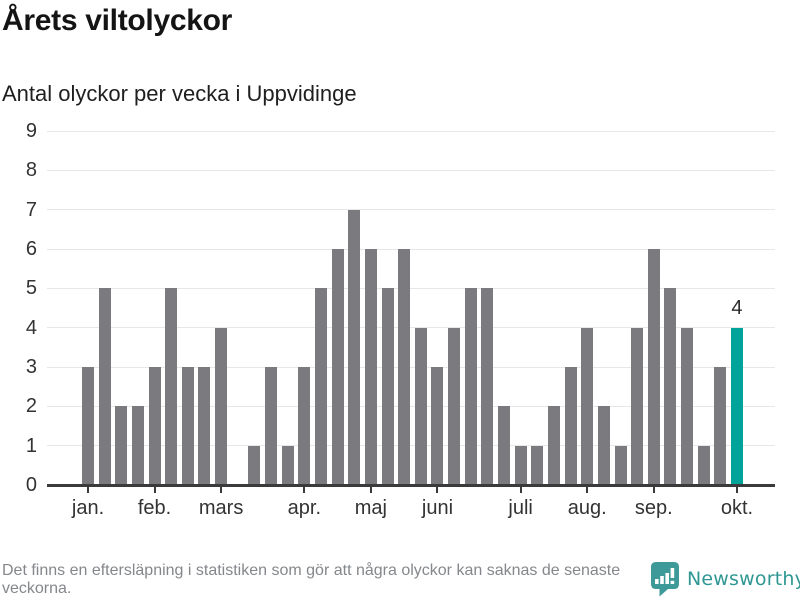 The width and height of the screenshot is (800, 600). Describe the element at coordinates (411, 485) in the screenshot. I see `x-axis-line` at that location.